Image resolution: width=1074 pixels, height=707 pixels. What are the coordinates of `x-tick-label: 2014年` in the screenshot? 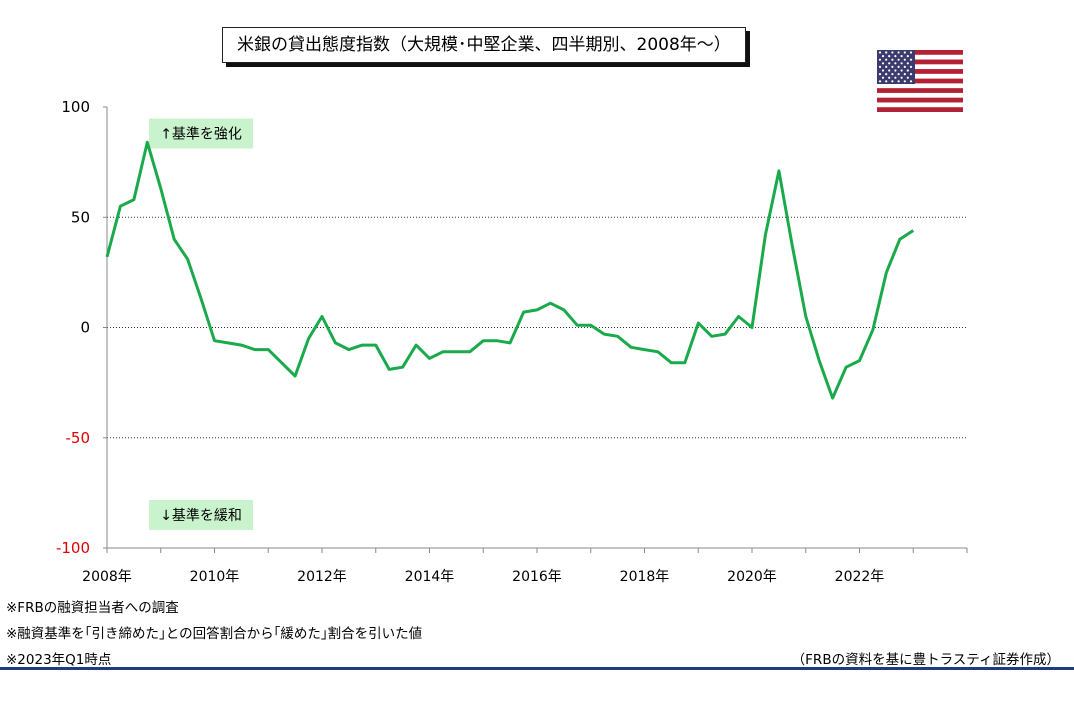 It's located at (430, 577).